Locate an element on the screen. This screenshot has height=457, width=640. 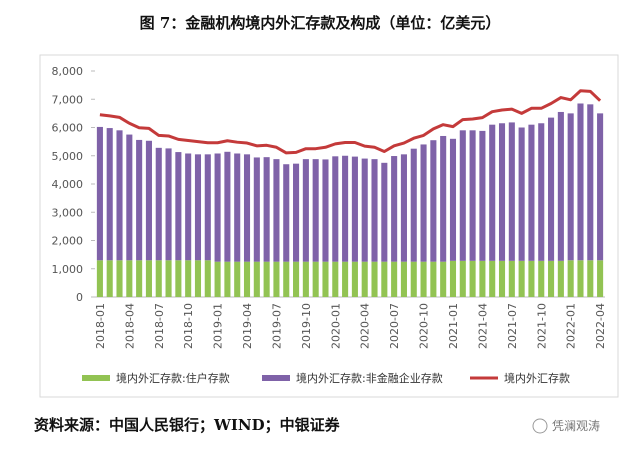
watermark-icon is located at coordinates (540, 426).